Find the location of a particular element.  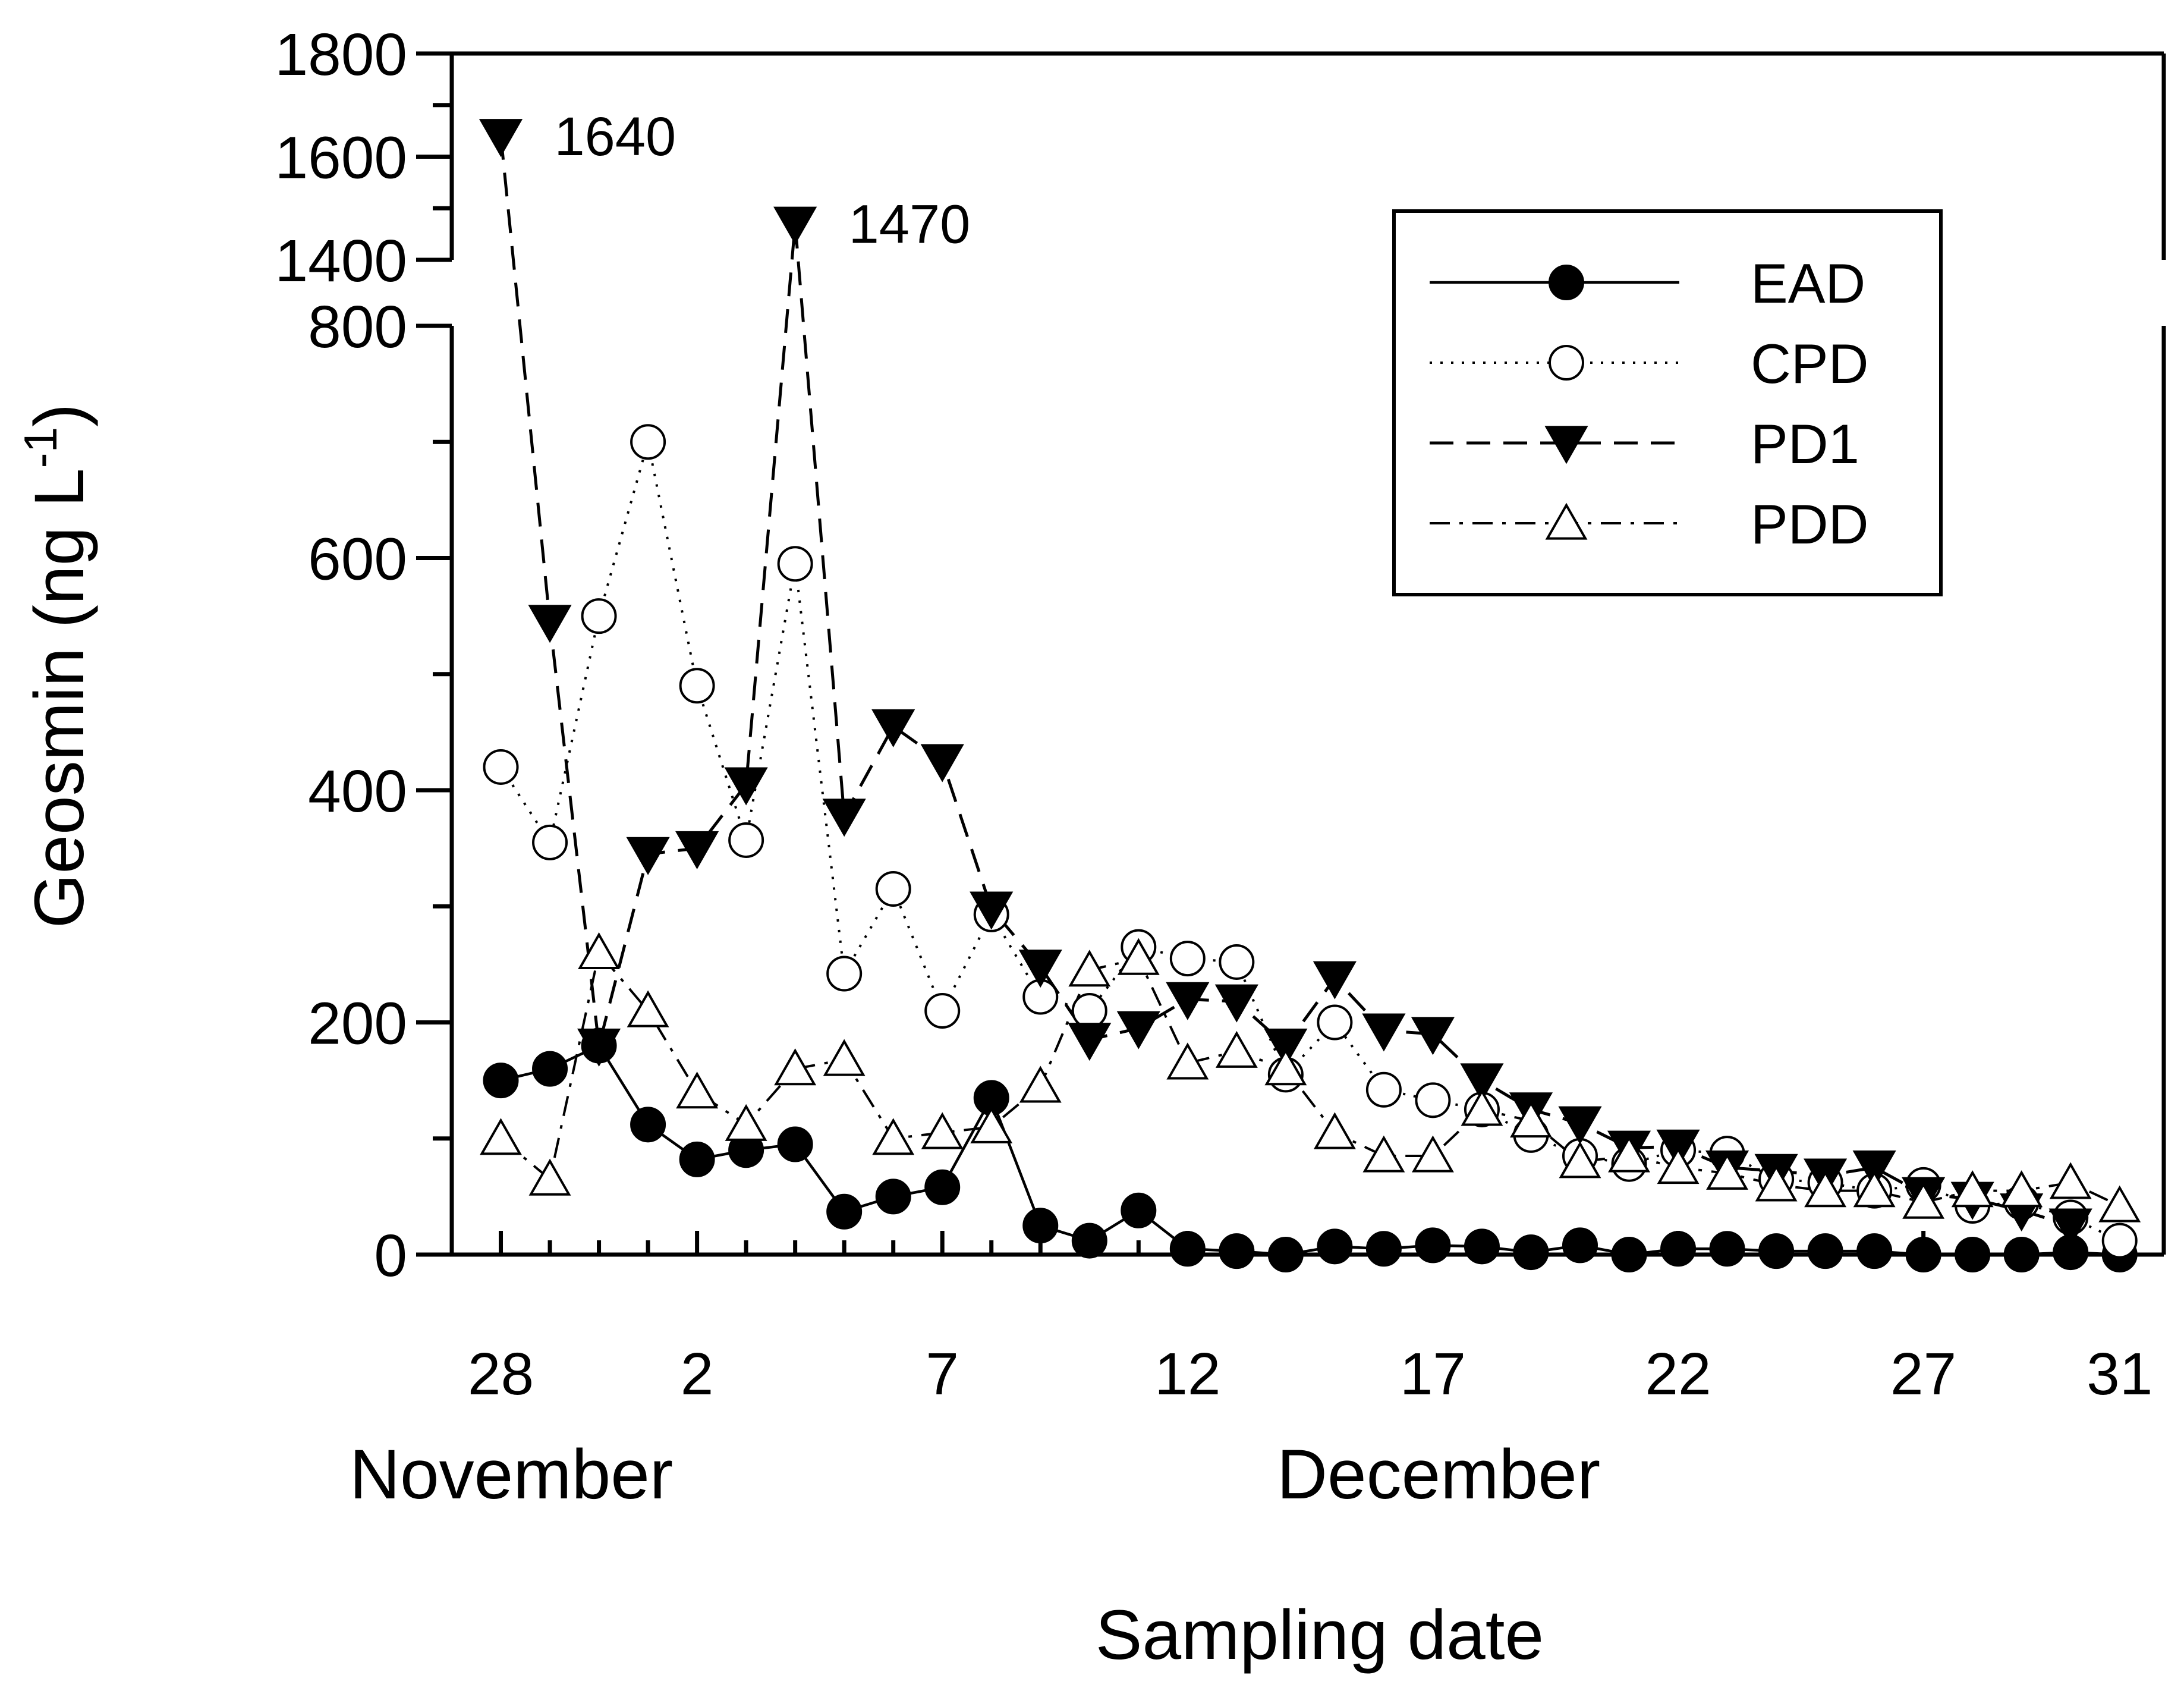

x-tick-label: 27 is located at coordinates (1923, 1374).